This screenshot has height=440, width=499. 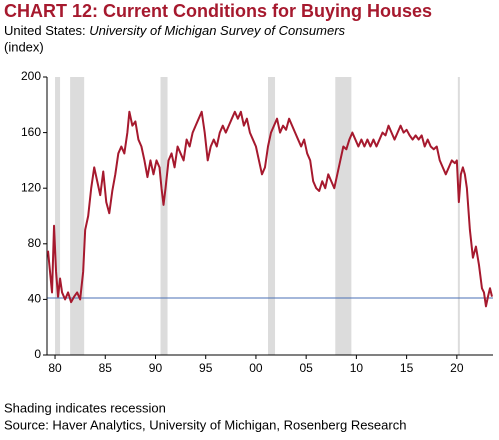 What do you see at coordinates (156, 368) in the screenshot?
I see `x-tick-label: 90` at bounding box center [156, 368].